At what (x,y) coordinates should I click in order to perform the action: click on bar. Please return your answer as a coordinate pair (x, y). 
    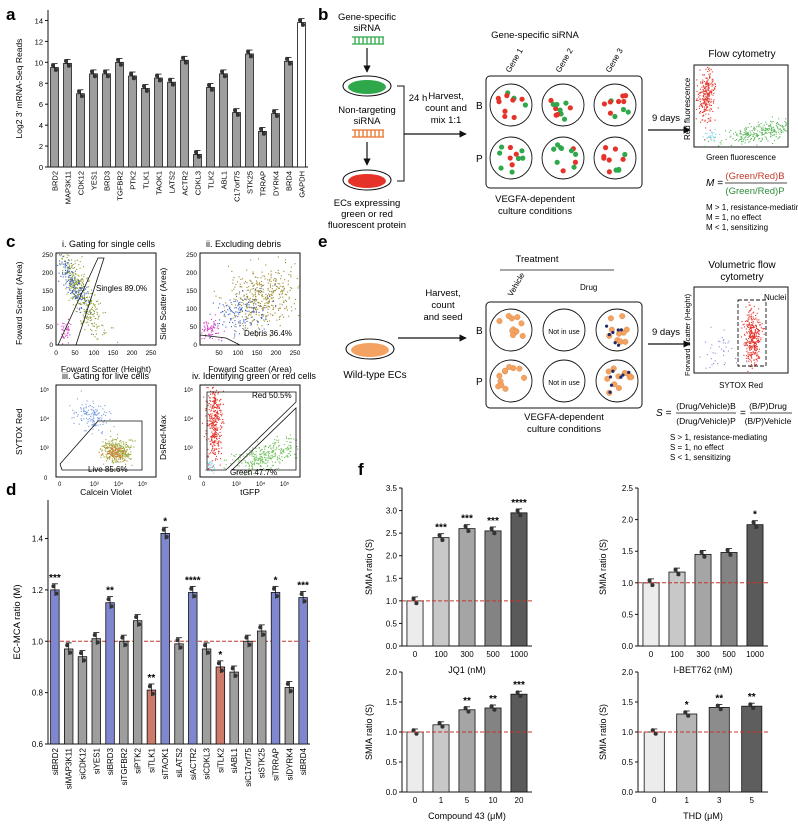
    Looking at the image, I should click on (289, 716).